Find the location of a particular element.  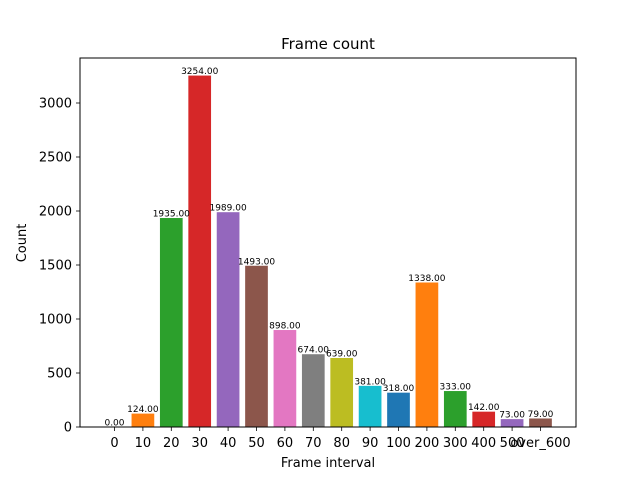

x-tick-label-100: 100 is located at coordinates (398, 443).